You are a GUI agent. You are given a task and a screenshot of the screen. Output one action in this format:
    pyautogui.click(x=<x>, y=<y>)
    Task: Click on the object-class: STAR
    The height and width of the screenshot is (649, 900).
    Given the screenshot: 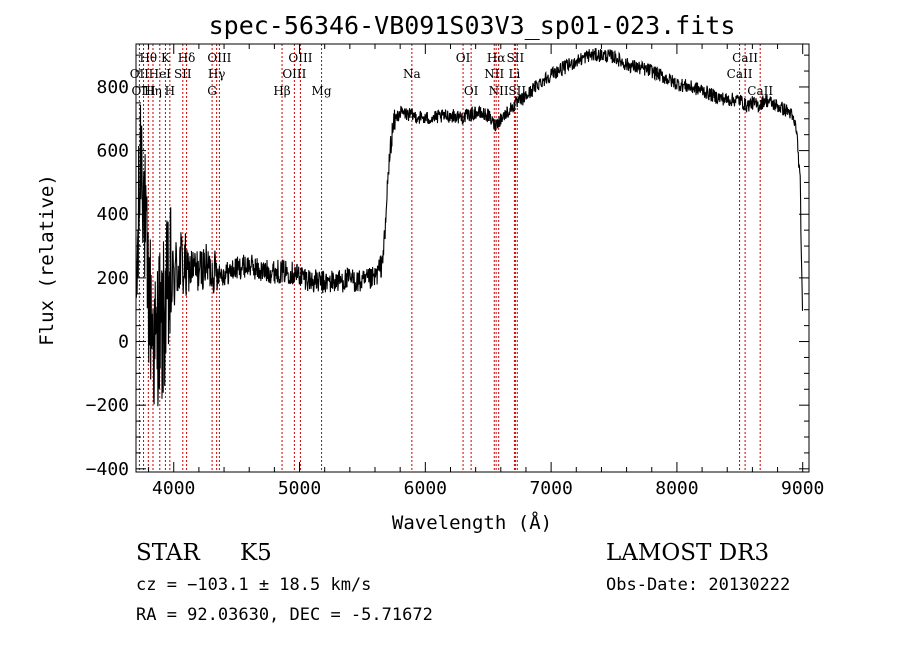 What is the action you would take?
    pyautogui.click(x=168, y=553)
    